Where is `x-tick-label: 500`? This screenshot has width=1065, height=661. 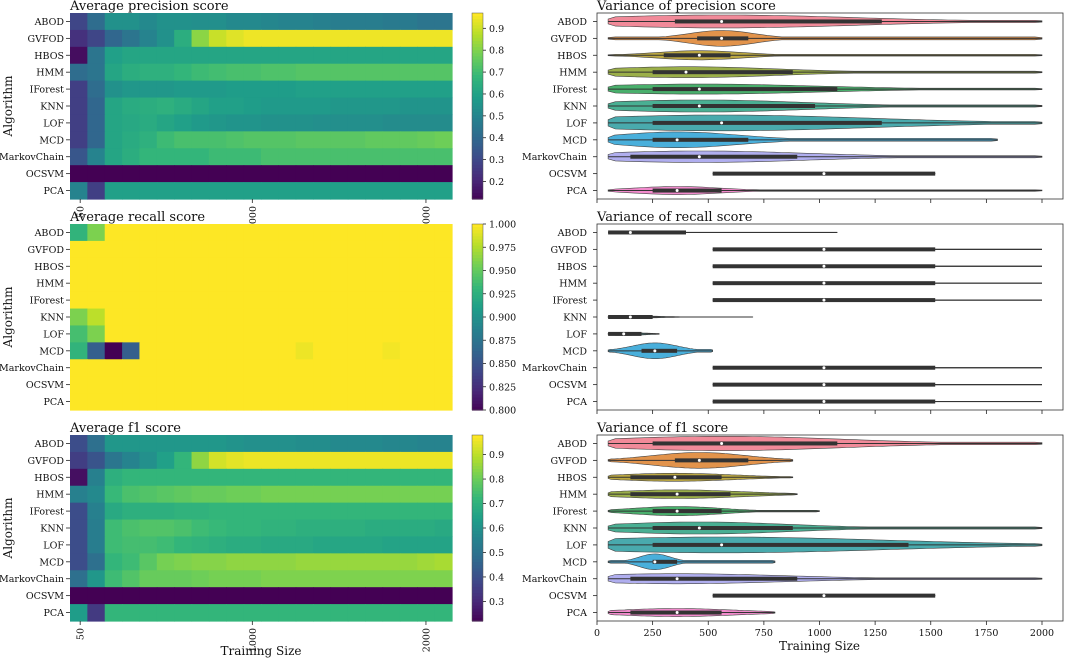
x-tick-label: 500 is located at coordinates (708, 633).